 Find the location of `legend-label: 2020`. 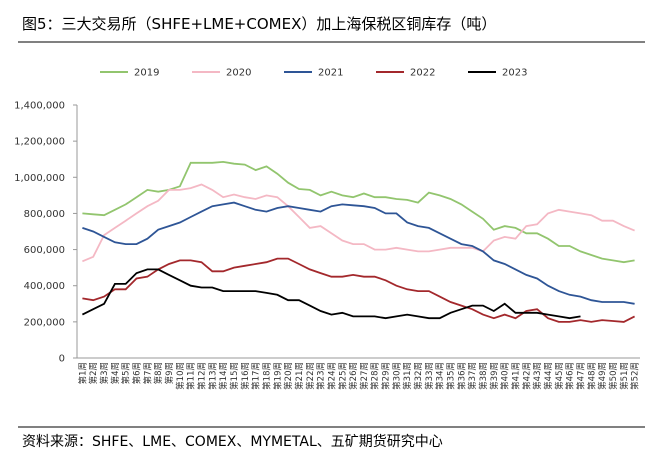

legend-label: 2020 is located at coordinates (238, 73).